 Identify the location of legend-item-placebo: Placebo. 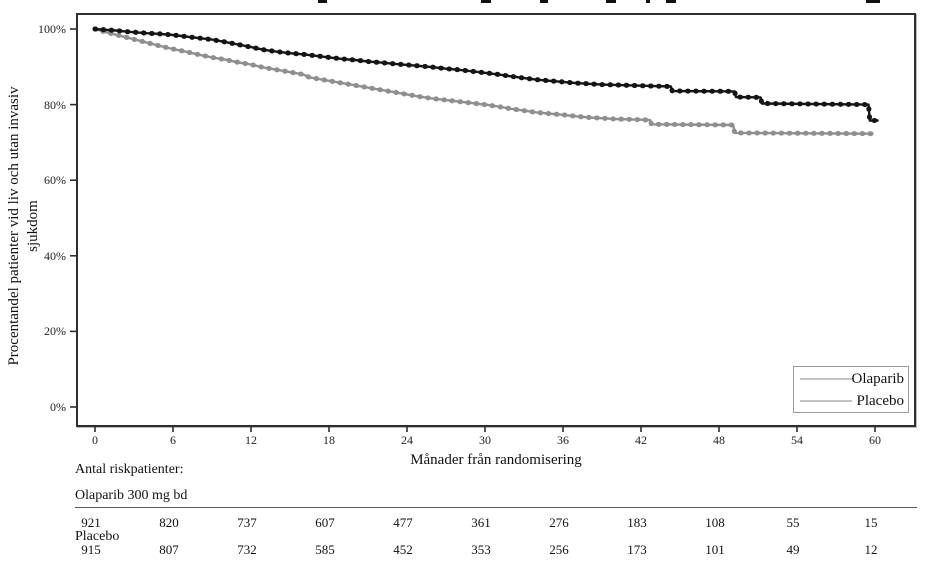
(852, 400).